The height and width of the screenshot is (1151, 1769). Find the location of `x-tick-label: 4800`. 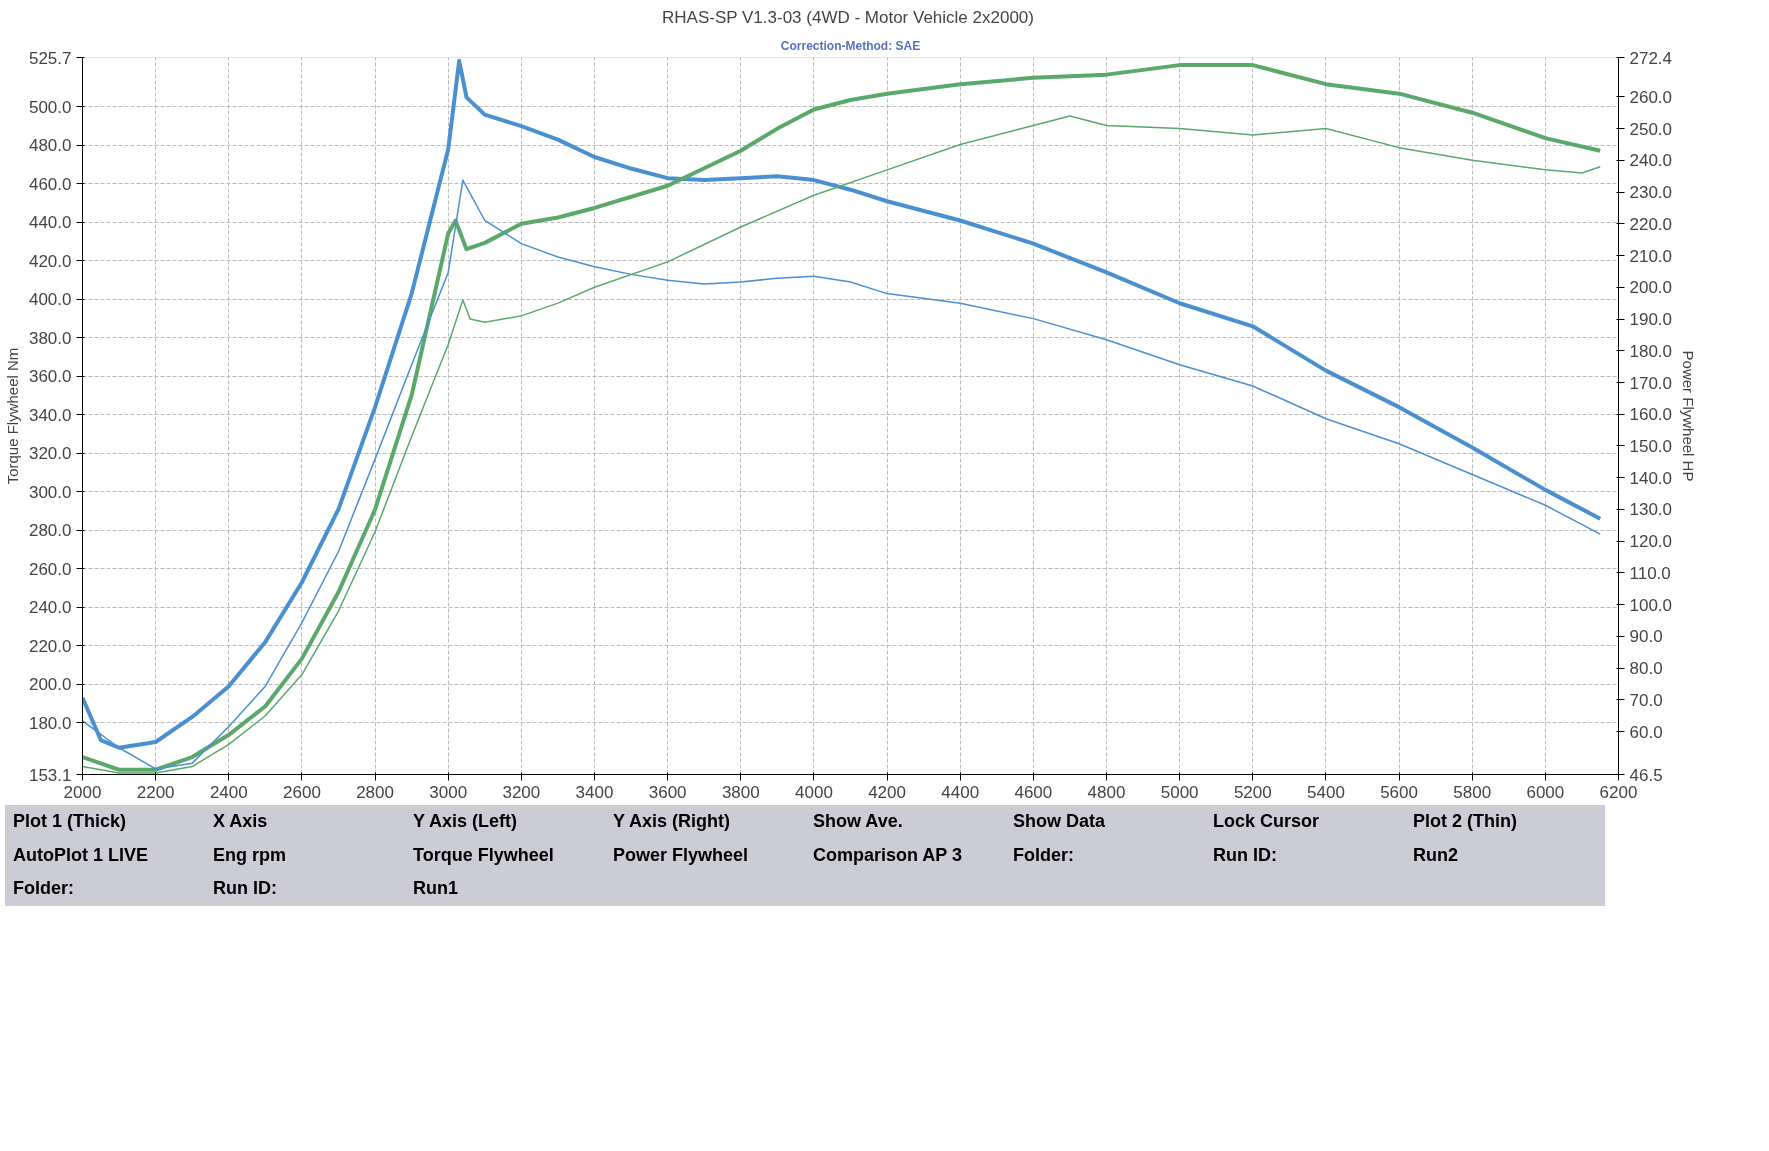

x-tick-label: 4800 is located at coordinates (1106, 792).